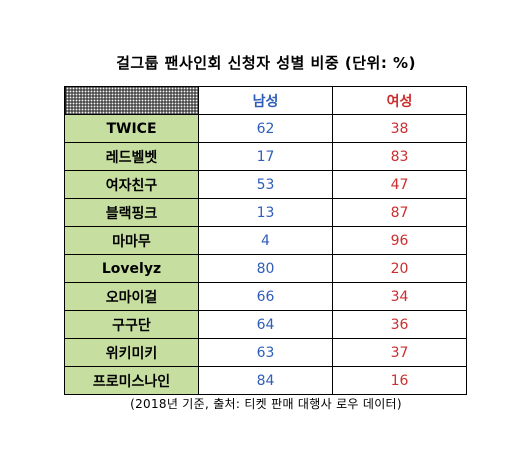 This screenshot has width=532, height=455. I want to click on column-header-male: 남성, so click(265, 100).